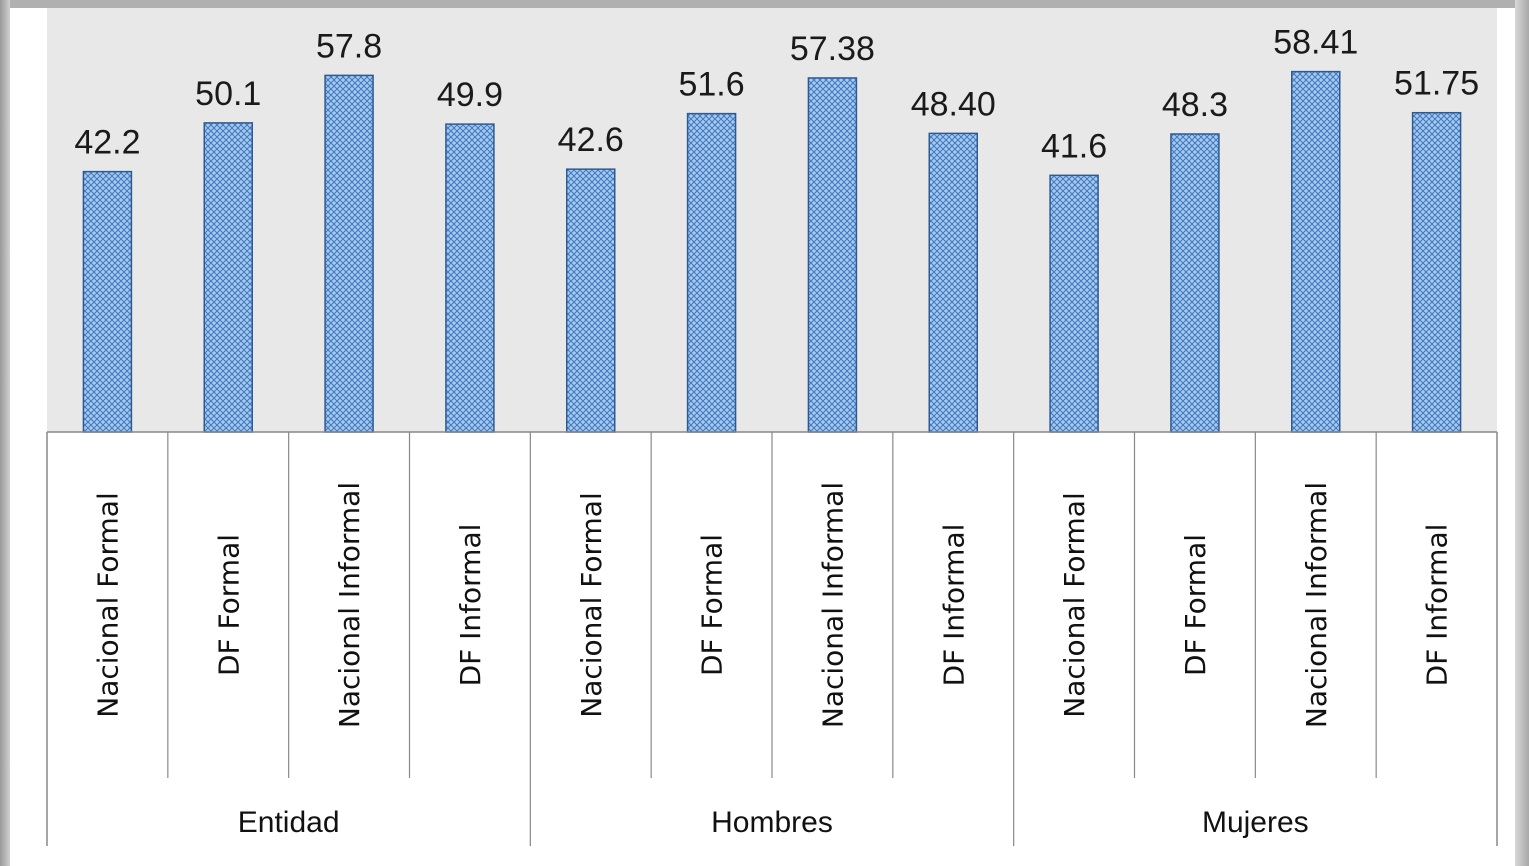  I want to click on category-label-4: DF Informal, so click(470, 605).